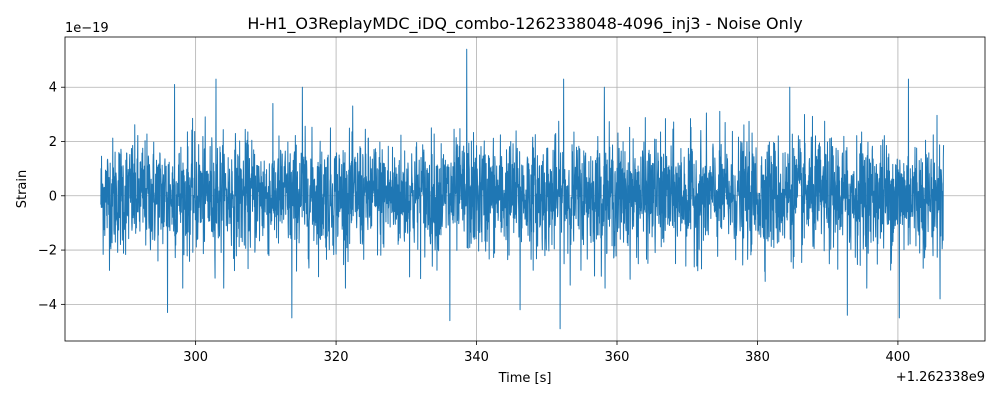  Describe the element at coordinates (940, 377) in the screenshot. I see `x-axis-offset-label: +1.262338e9` at that location.